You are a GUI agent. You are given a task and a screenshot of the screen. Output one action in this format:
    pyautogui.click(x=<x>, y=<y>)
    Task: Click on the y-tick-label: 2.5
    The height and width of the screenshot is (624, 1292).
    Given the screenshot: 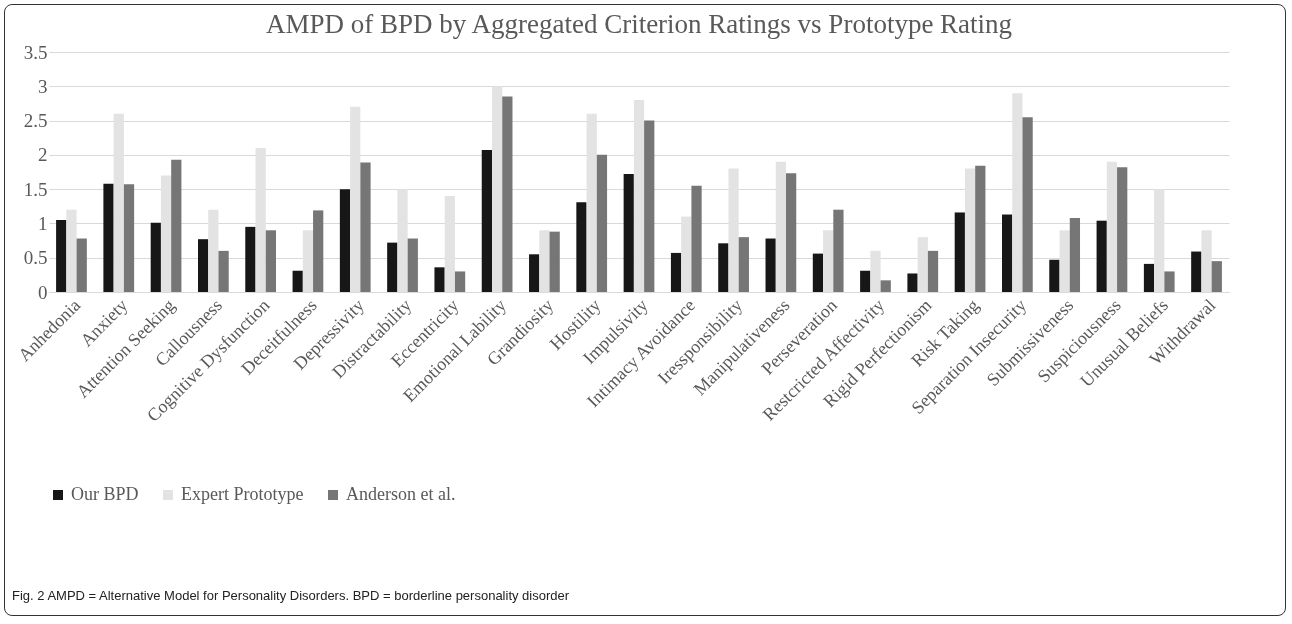 What is the action you would take?
    pyautogui.click(x=35, y=121)
    